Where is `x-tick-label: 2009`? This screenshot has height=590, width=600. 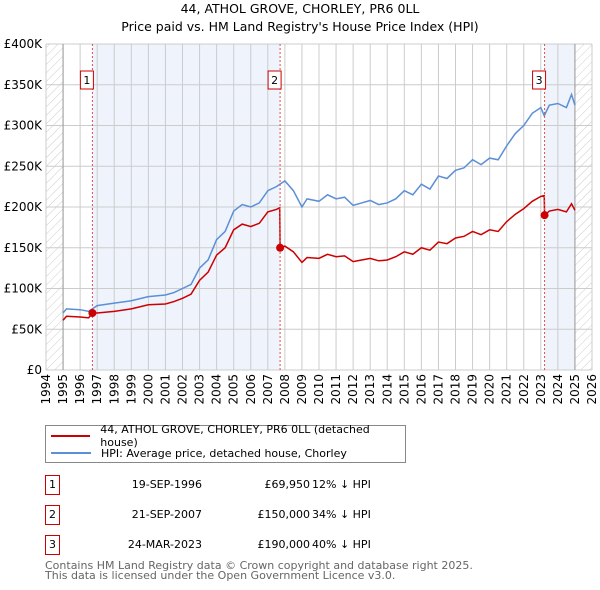
x-tick-label: 2009 is located at coordinates (302, 389).